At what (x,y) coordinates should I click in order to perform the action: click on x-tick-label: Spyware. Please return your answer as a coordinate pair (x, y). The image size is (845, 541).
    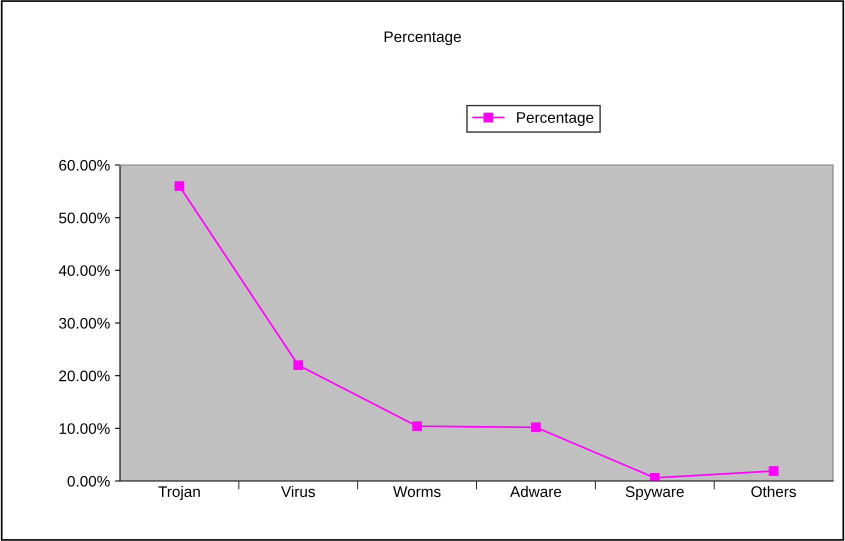
    Looking at the image, I should click on (655, 493).